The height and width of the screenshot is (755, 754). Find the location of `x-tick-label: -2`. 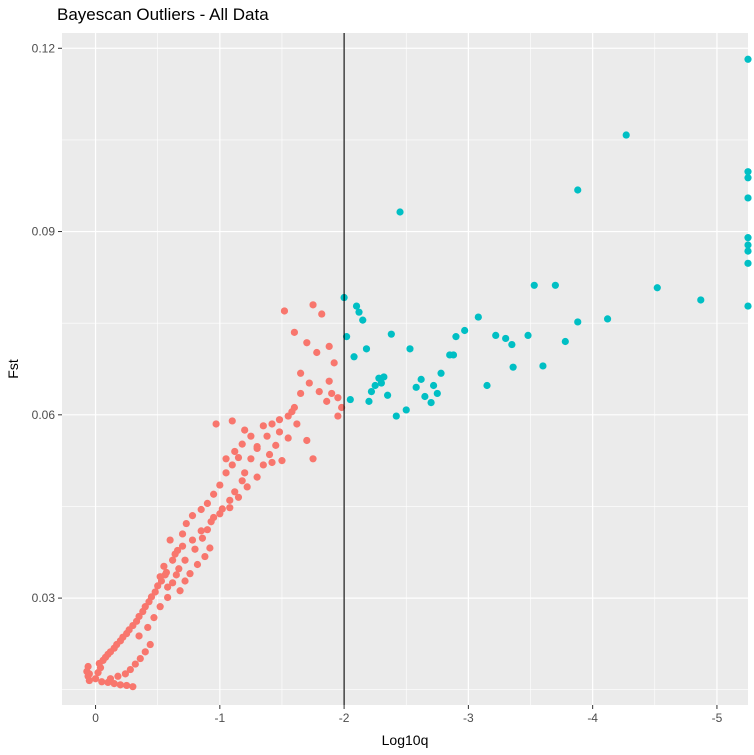

x-tick-label: -2 is located at coordinates (344, 718).